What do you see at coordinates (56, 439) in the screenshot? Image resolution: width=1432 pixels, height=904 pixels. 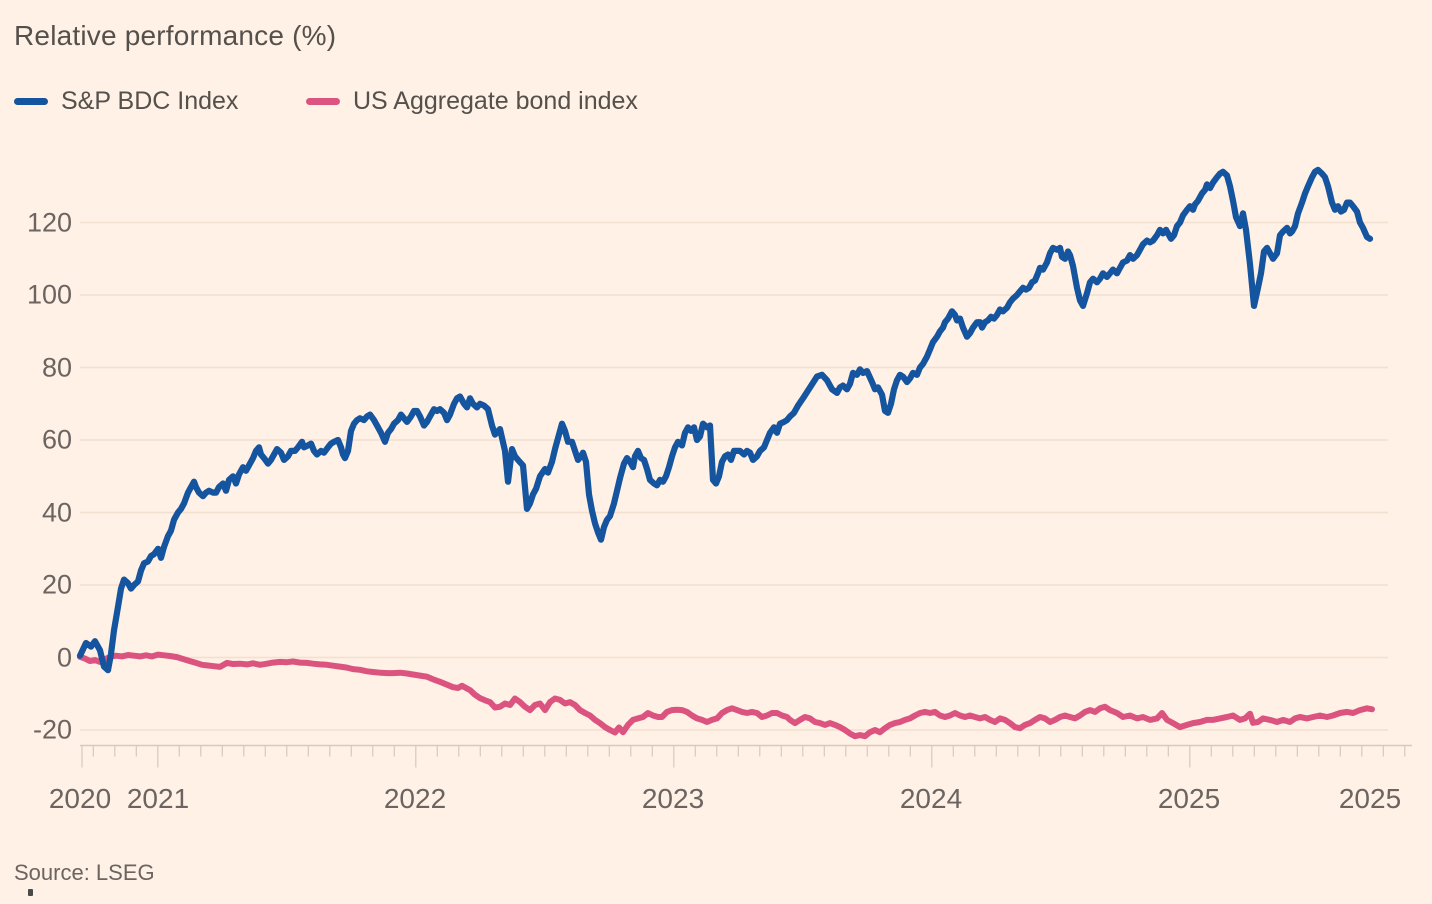 I see `y-tick-label-60: 60` at bounding box center [56, 439].